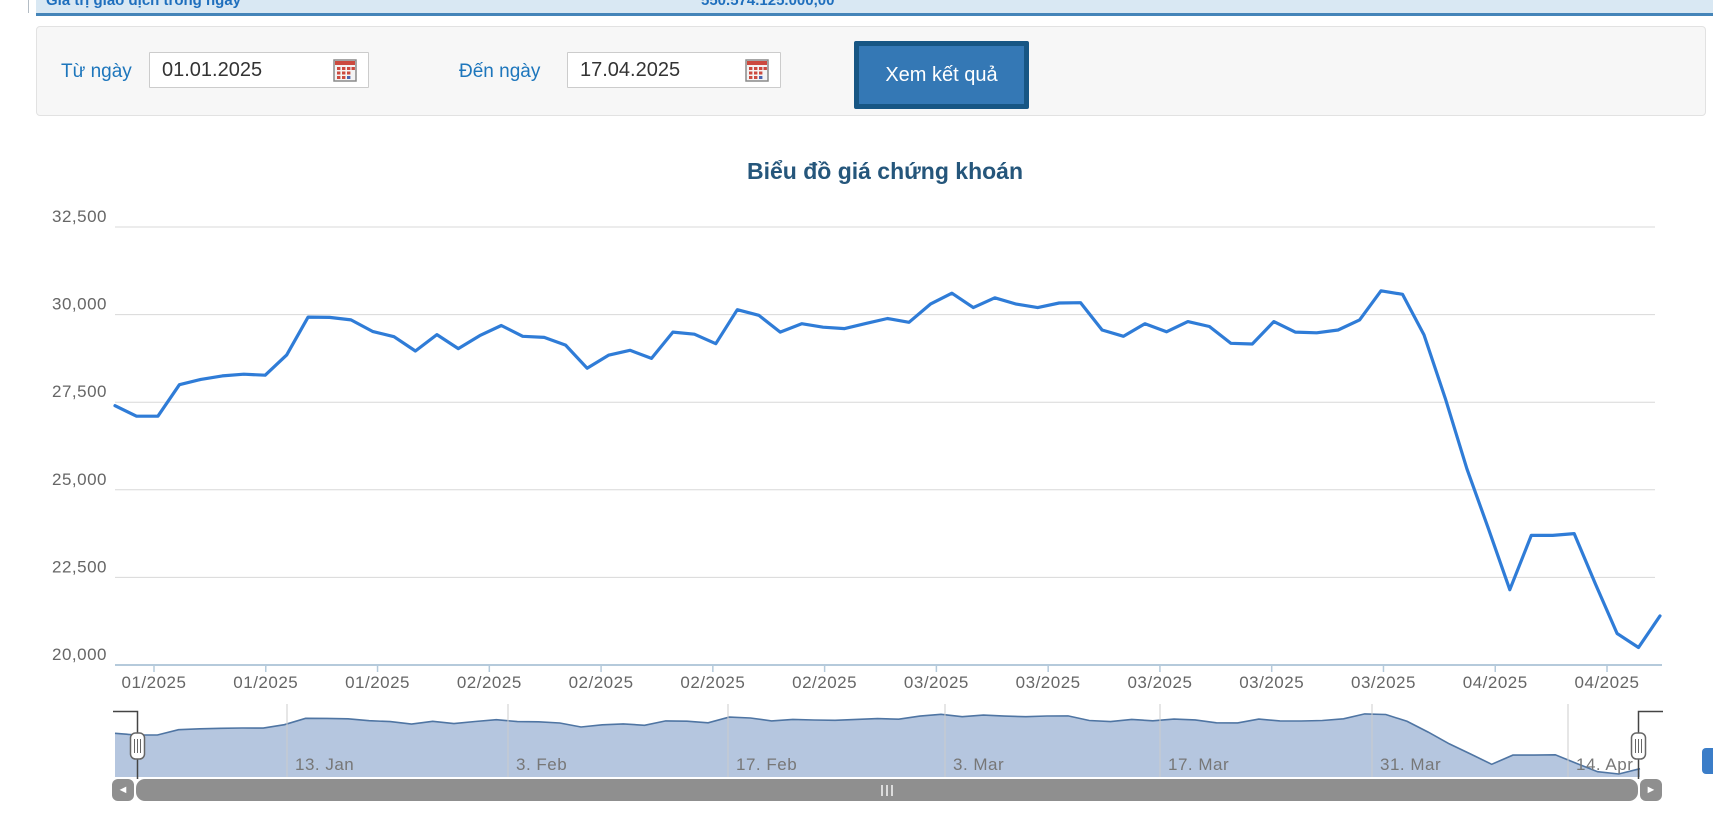 The image size is (1713, 828). Describe the element at coordinates (941, 75) in the screenshot. I see `view-results-button: Xem kết quả` at that location.